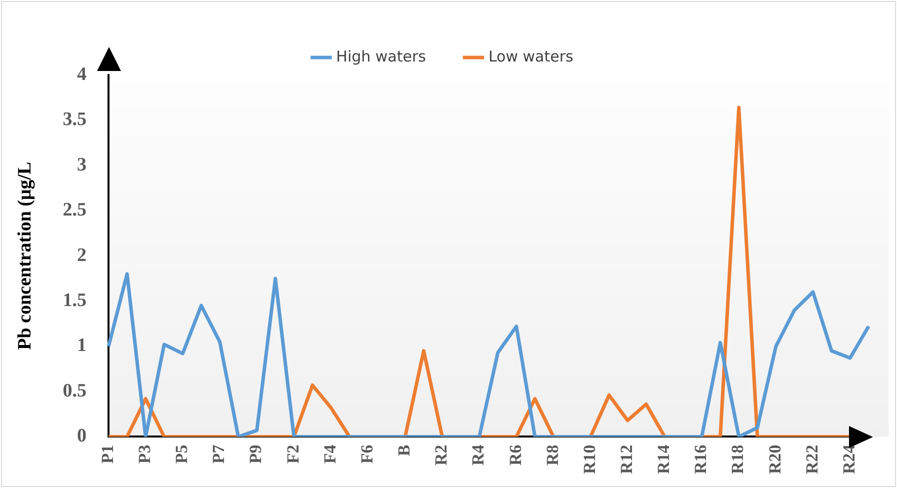 The height and width of the screenshot is (488, 897). Describe the element at coordinates (366, 454) in the screenshot. I see `x-tick-label: F6` at that location.